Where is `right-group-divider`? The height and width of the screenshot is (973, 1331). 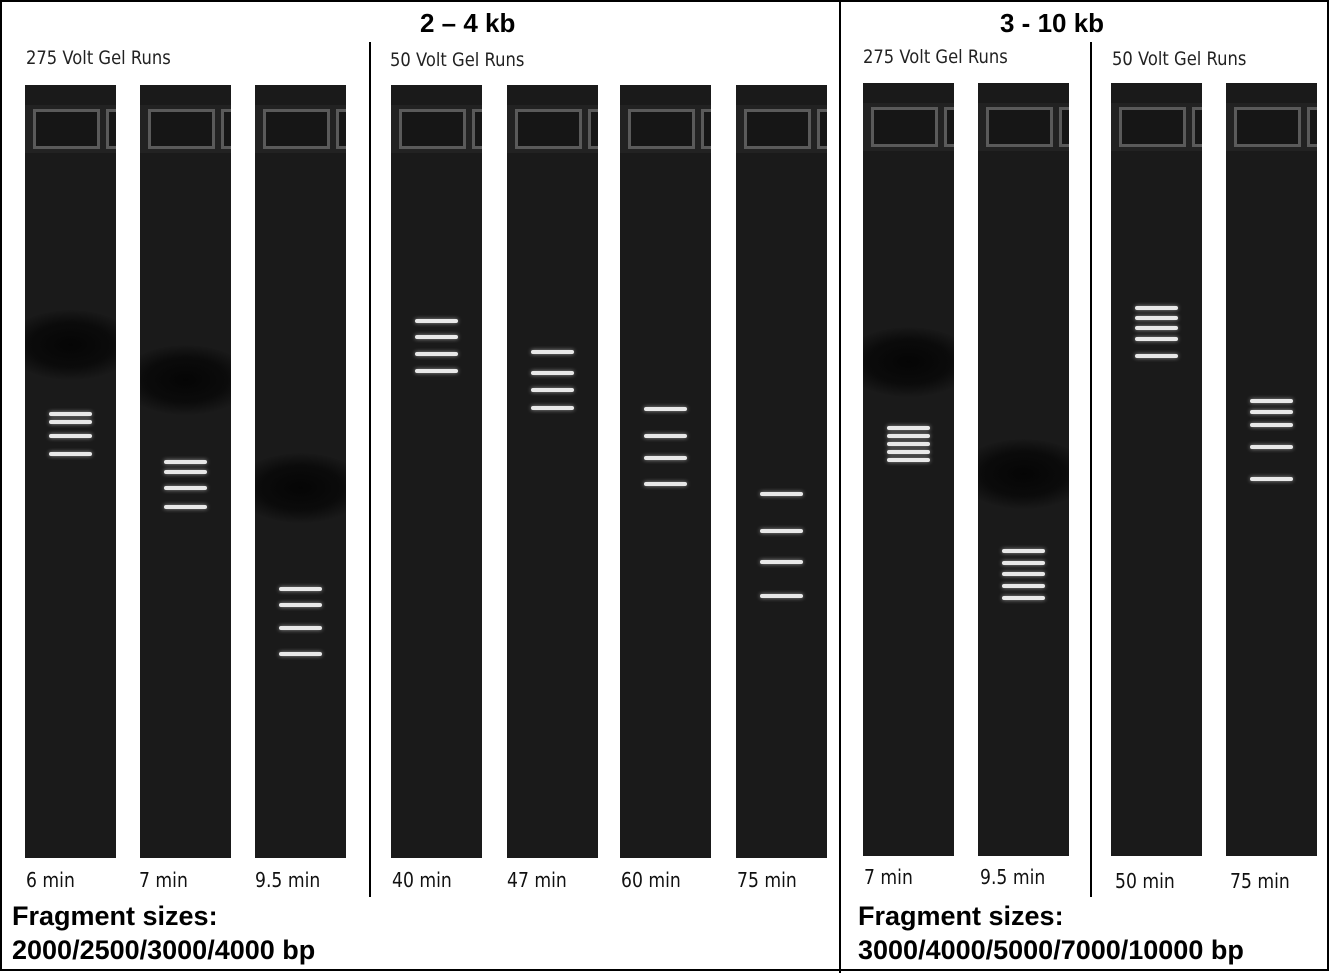 right-group-divider is located at coordinates (1091, 469).